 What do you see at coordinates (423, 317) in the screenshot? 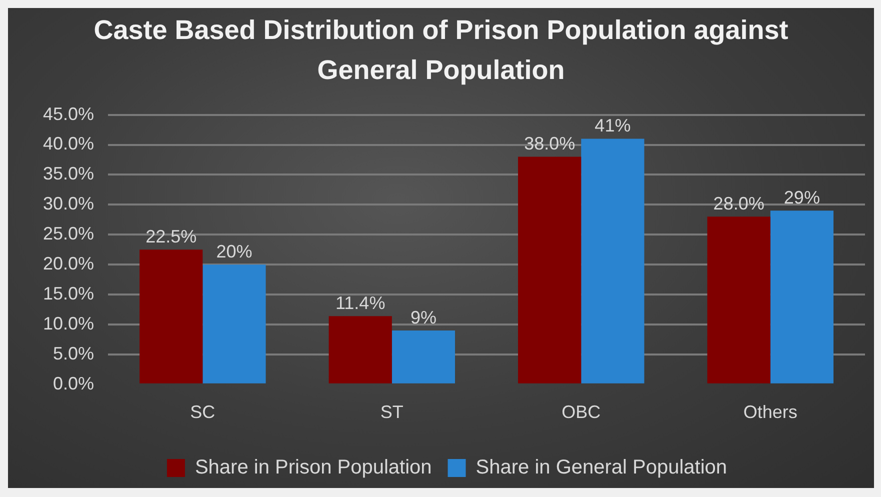
I see `data-label: 9%` at bounding box center [423, 317].